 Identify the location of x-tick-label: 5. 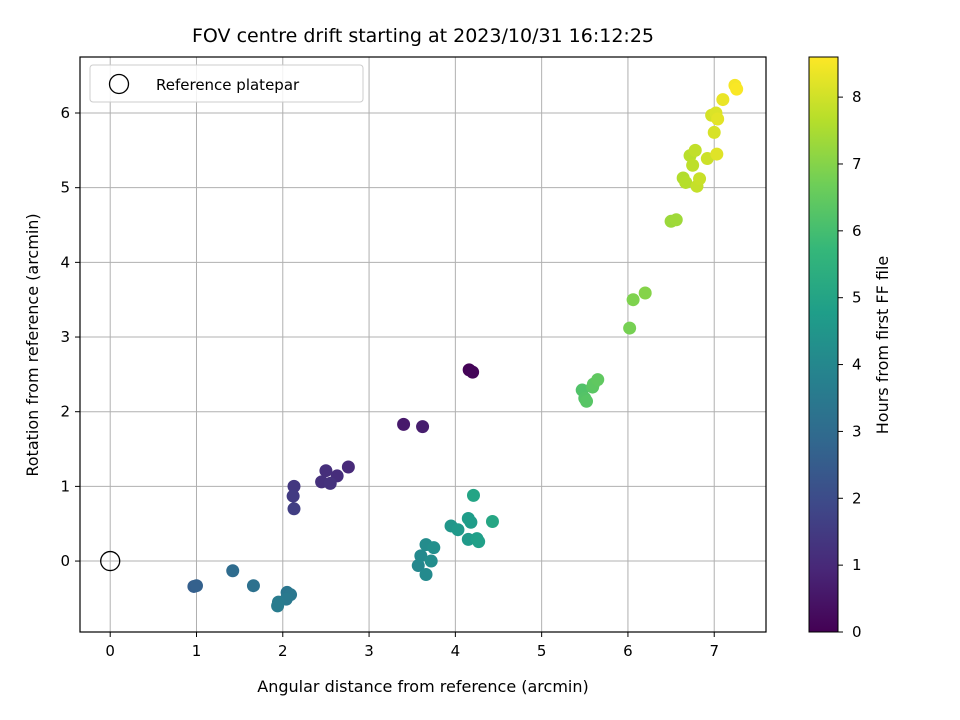
(542, 651).